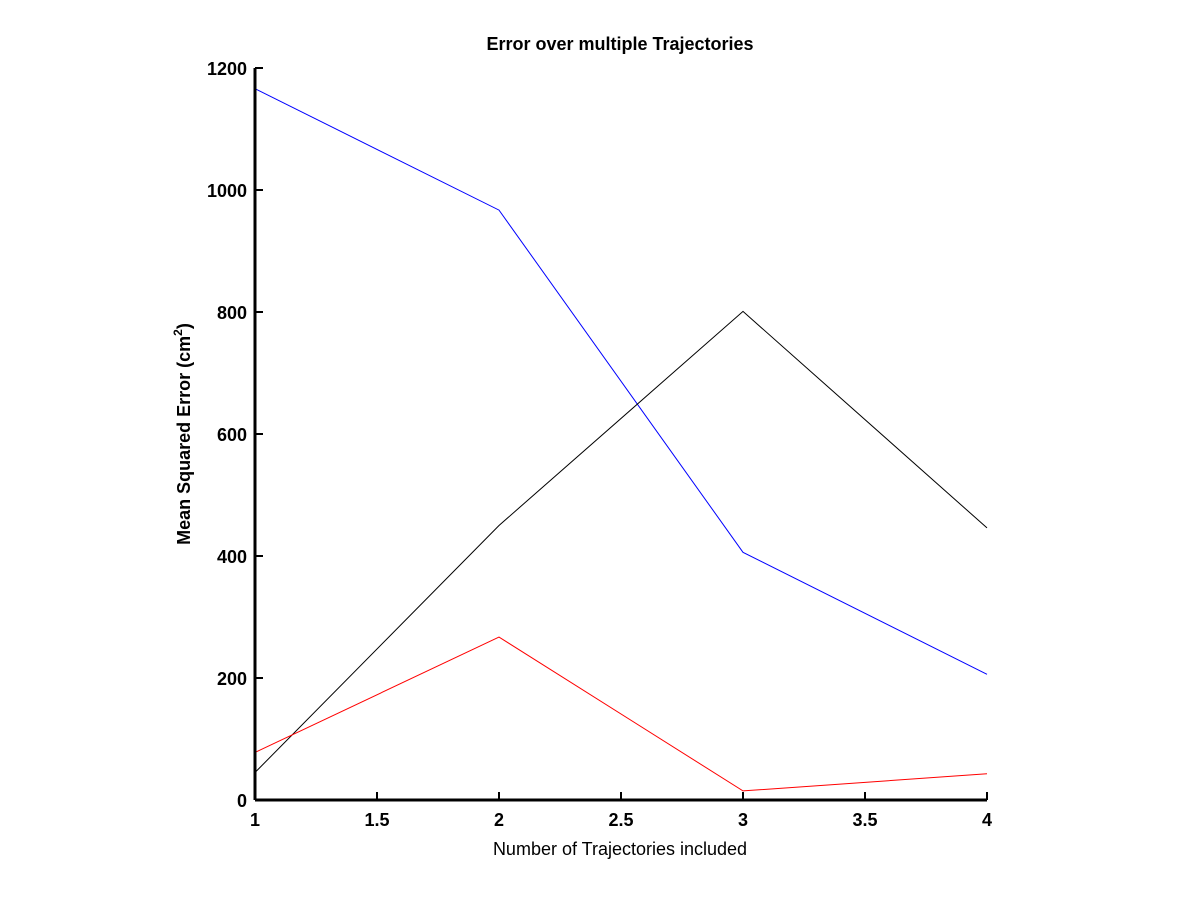 This screenshot has height=905, width=1200. Describe the element at coordinates (619, 44) in the screenshot. I see `chart-title: Error over multiple Trajectories` at that location.